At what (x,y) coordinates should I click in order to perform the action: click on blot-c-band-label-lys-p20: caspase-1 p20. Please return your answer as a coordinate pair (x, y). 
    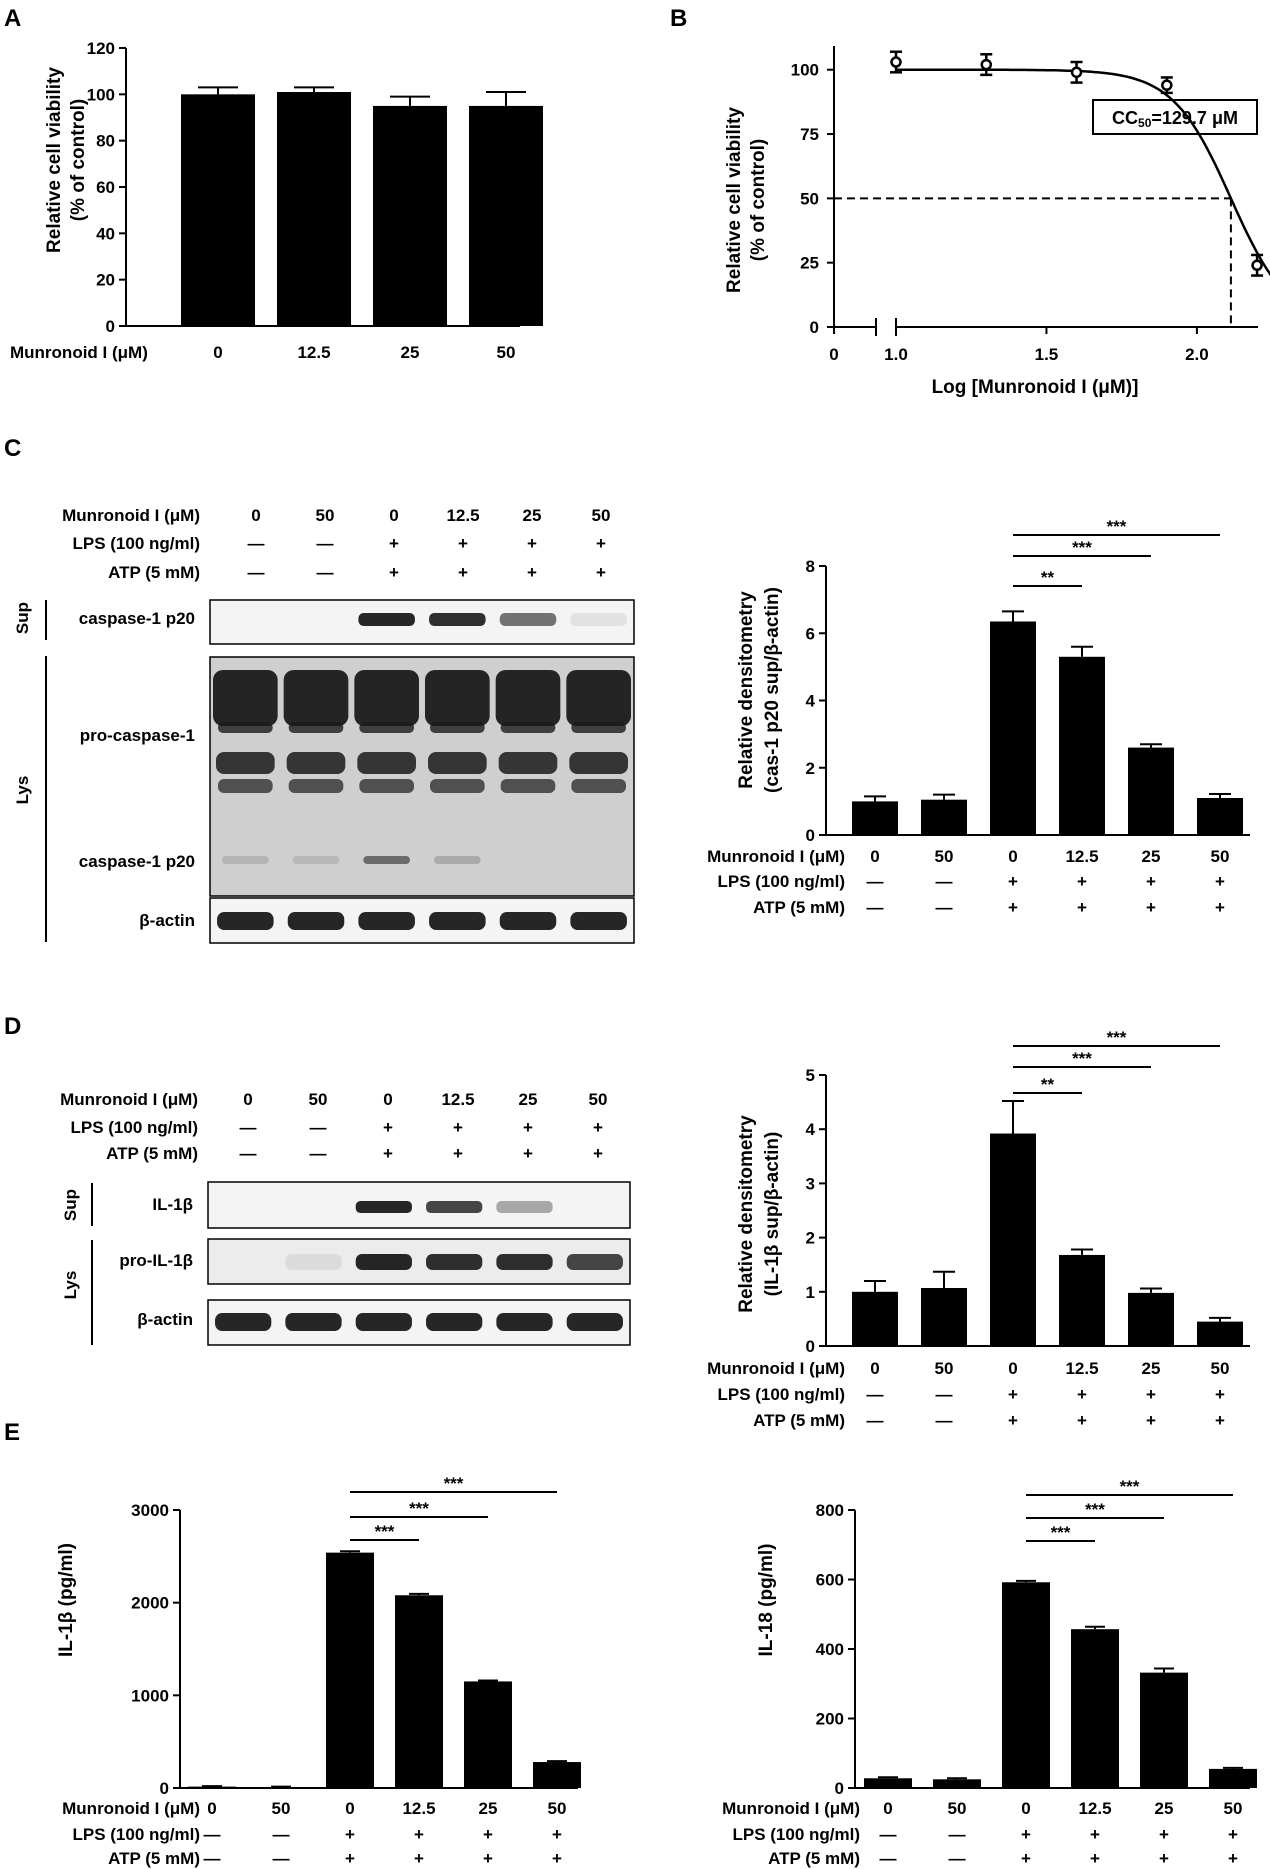
    Looking at the image, I should click on (137, 861).